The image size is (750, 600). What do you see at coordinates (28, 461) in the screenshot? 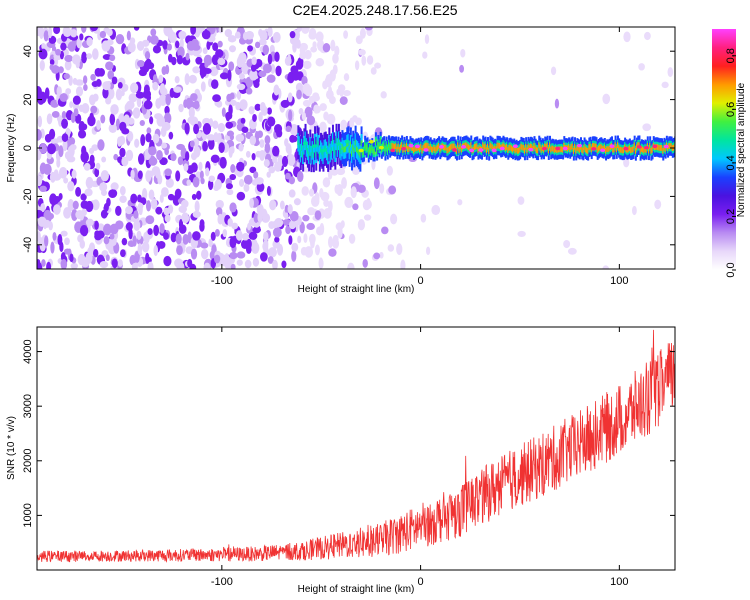
I see `y-tick-label: 2000` at bounding box center [28, 461].